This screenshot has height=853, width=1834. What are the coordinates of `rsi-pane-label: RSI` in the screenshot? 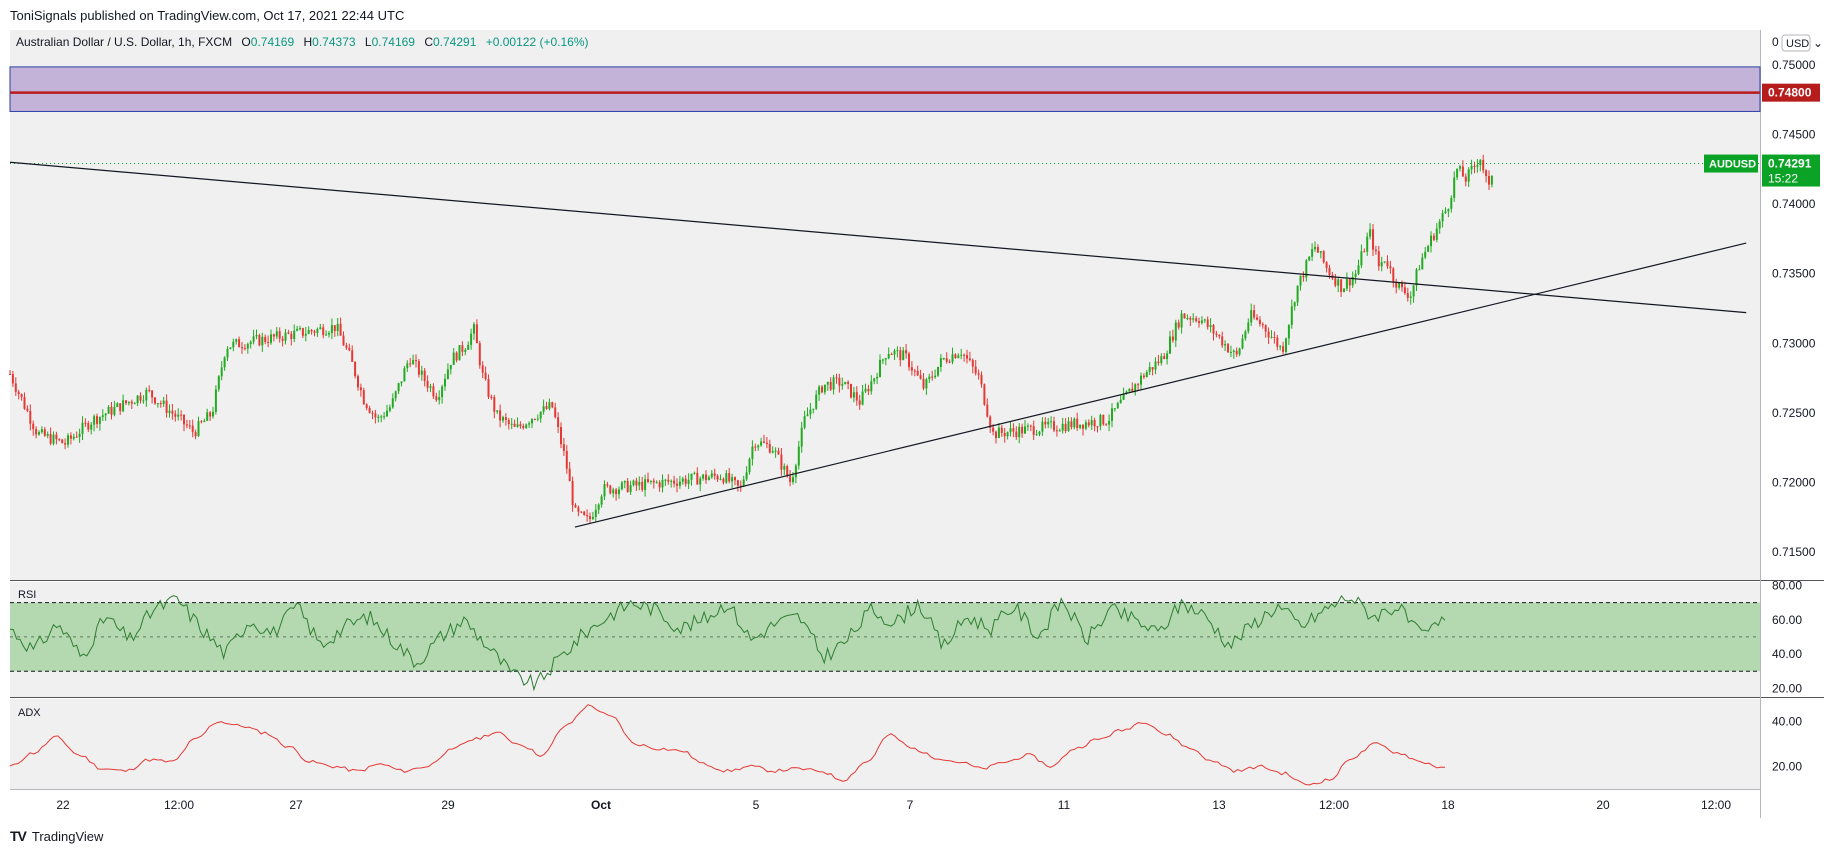 It's located at (27, 595).